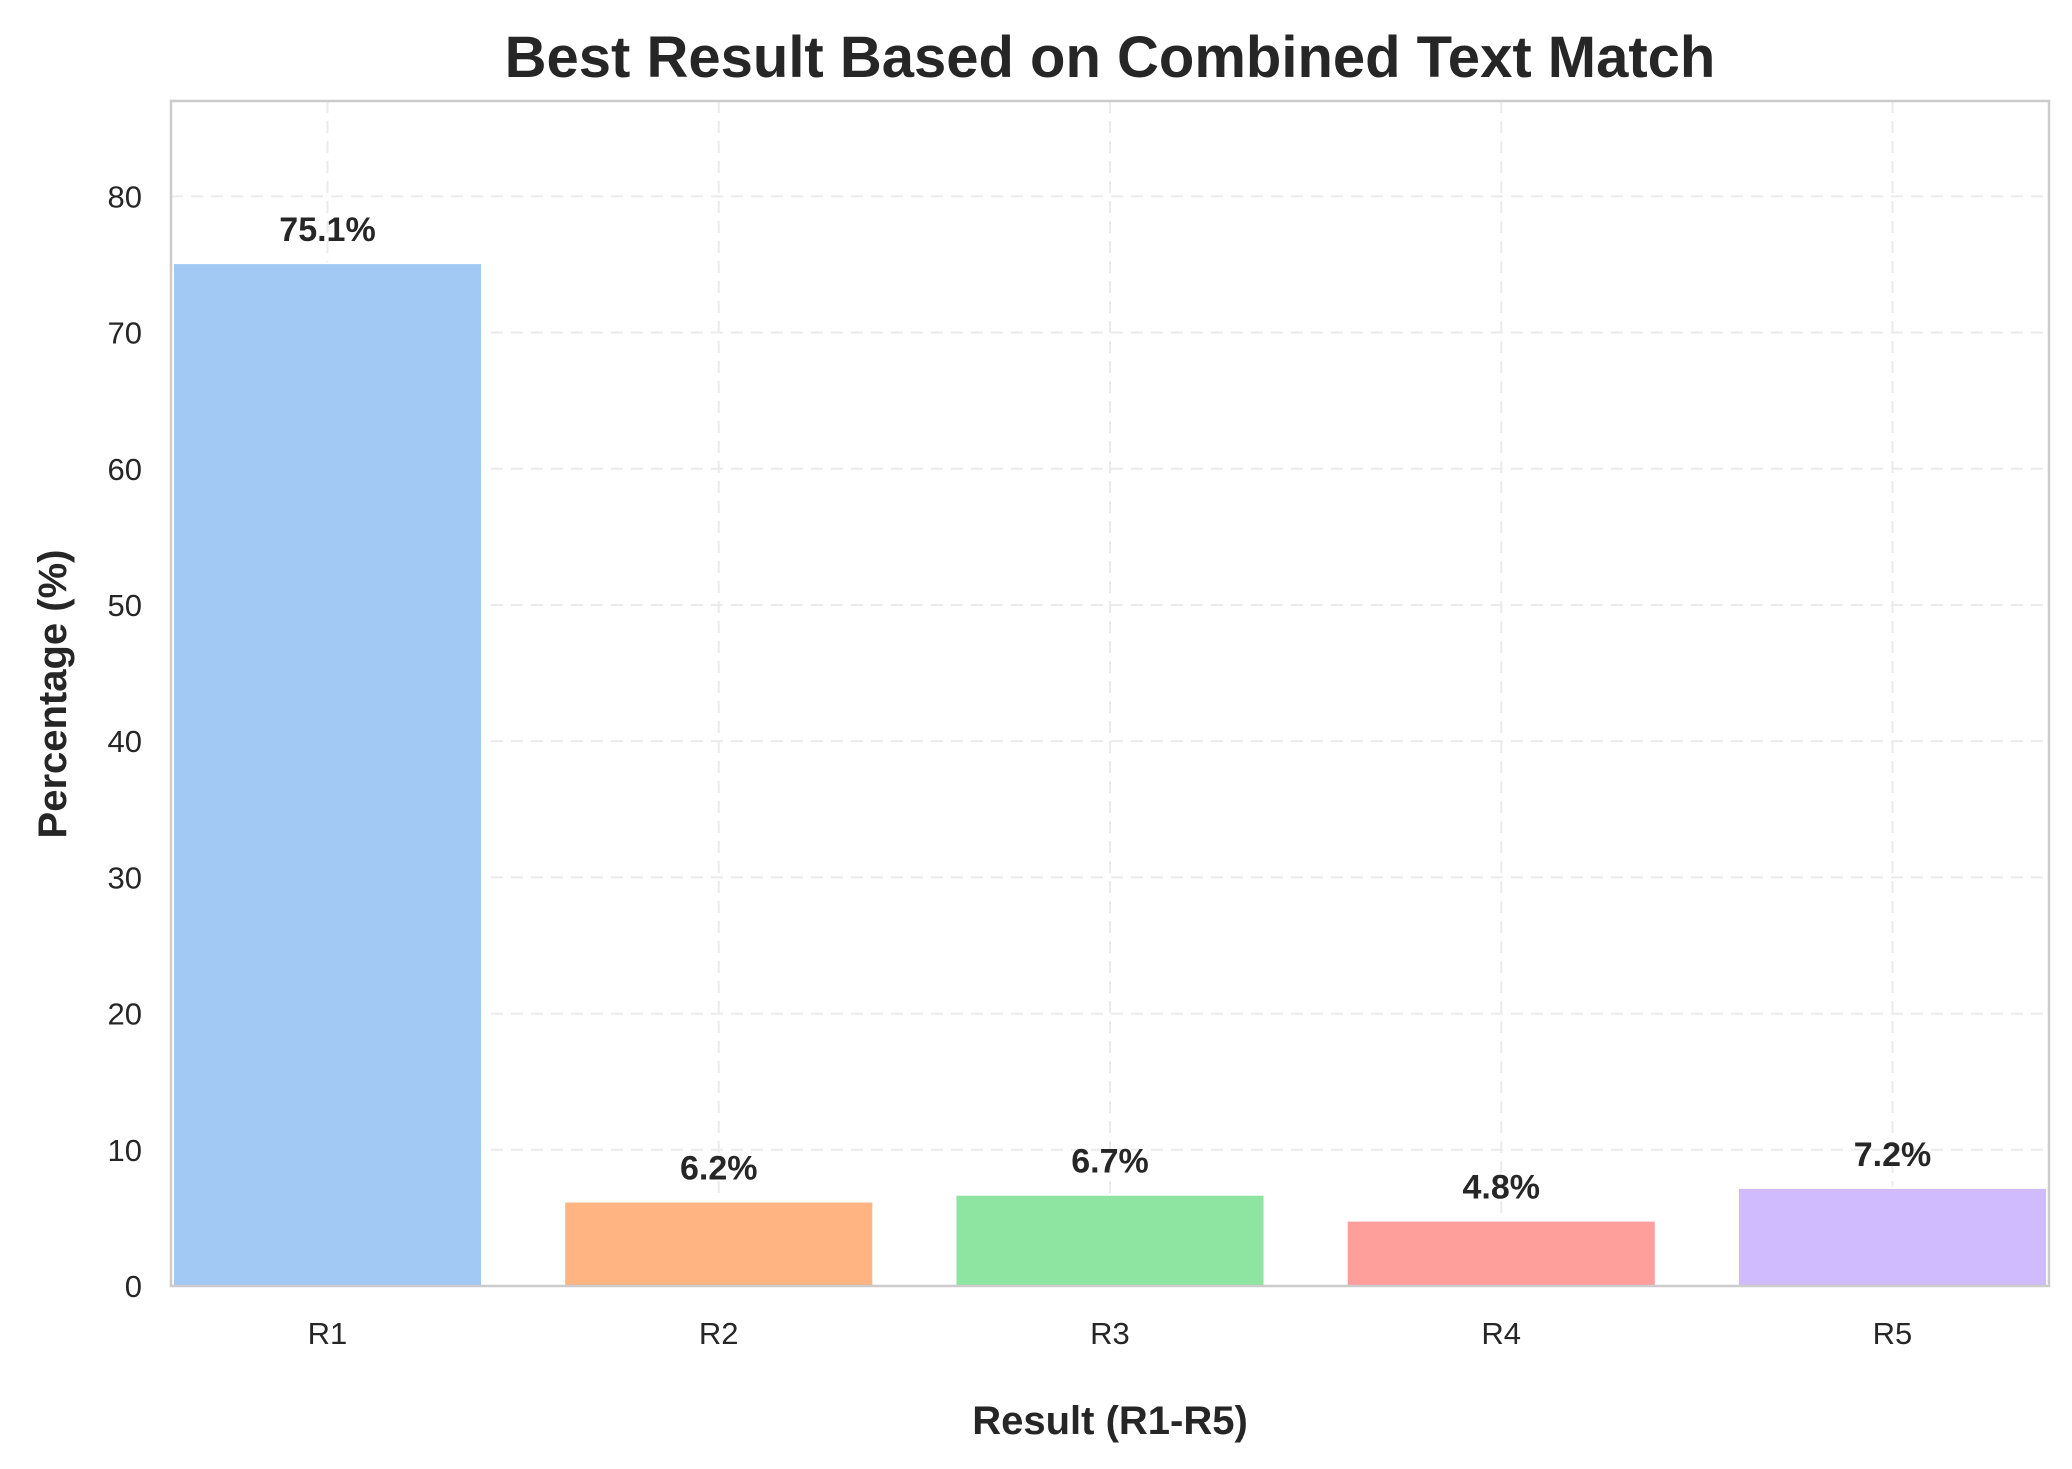 This screenshot has height=1469, width=2072. I want to click on y-tick-label: 50, so click(125, 605).